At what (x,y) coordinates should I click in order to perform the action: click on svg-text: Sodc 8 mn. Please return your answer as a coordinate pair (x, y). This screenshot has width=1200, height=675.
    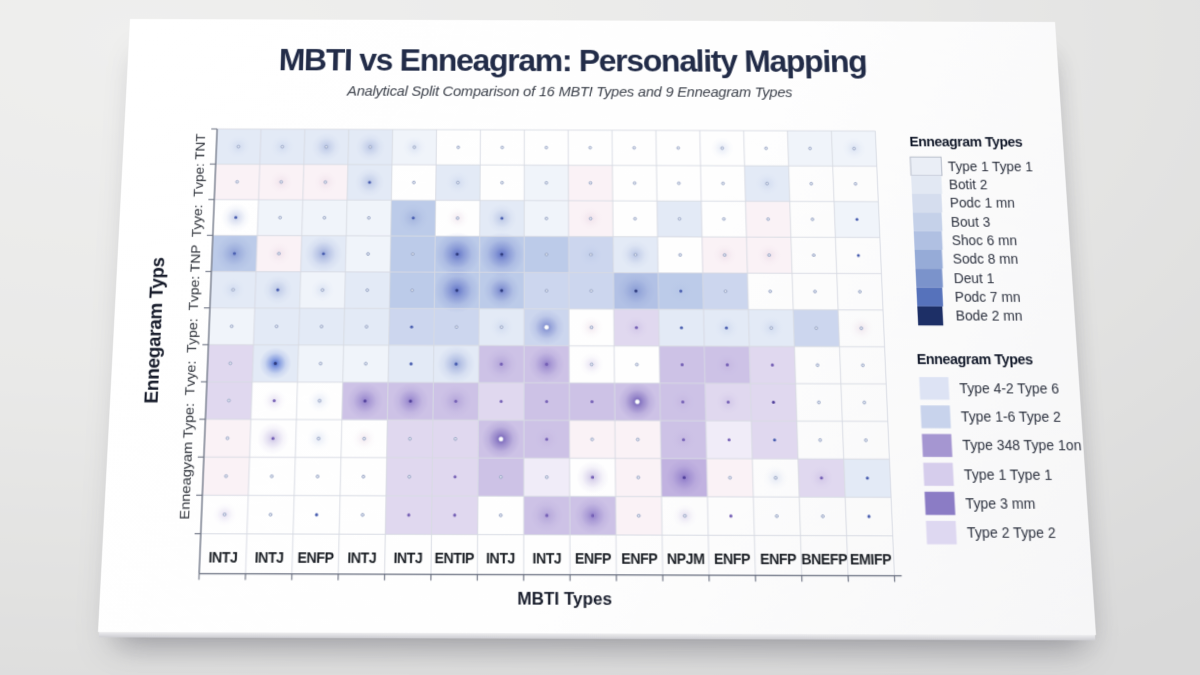
    Looking at the image, I should click on (985, 259).